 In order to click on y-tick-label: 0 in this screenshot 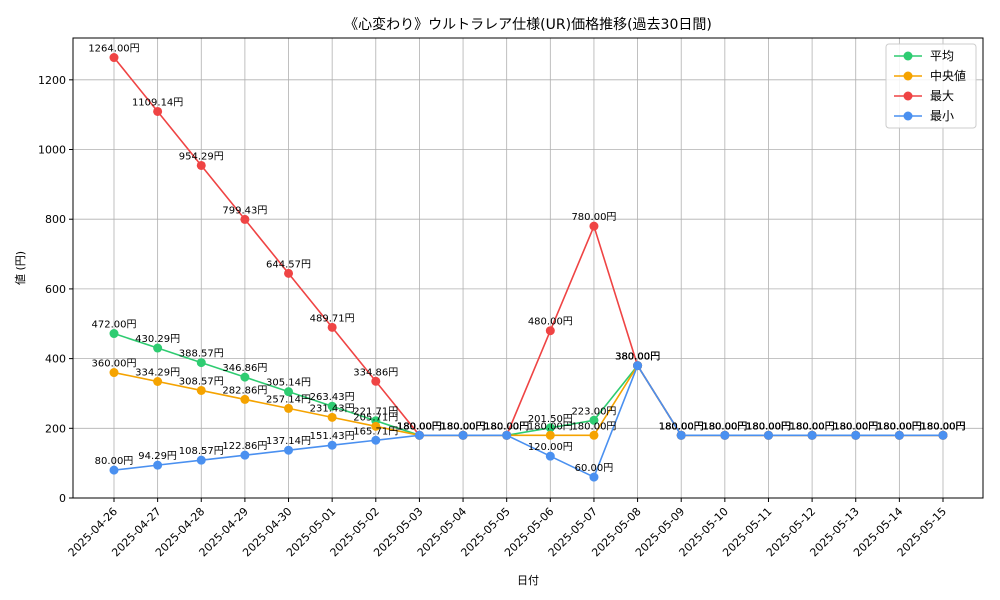, I will do `click(62, 498)`.